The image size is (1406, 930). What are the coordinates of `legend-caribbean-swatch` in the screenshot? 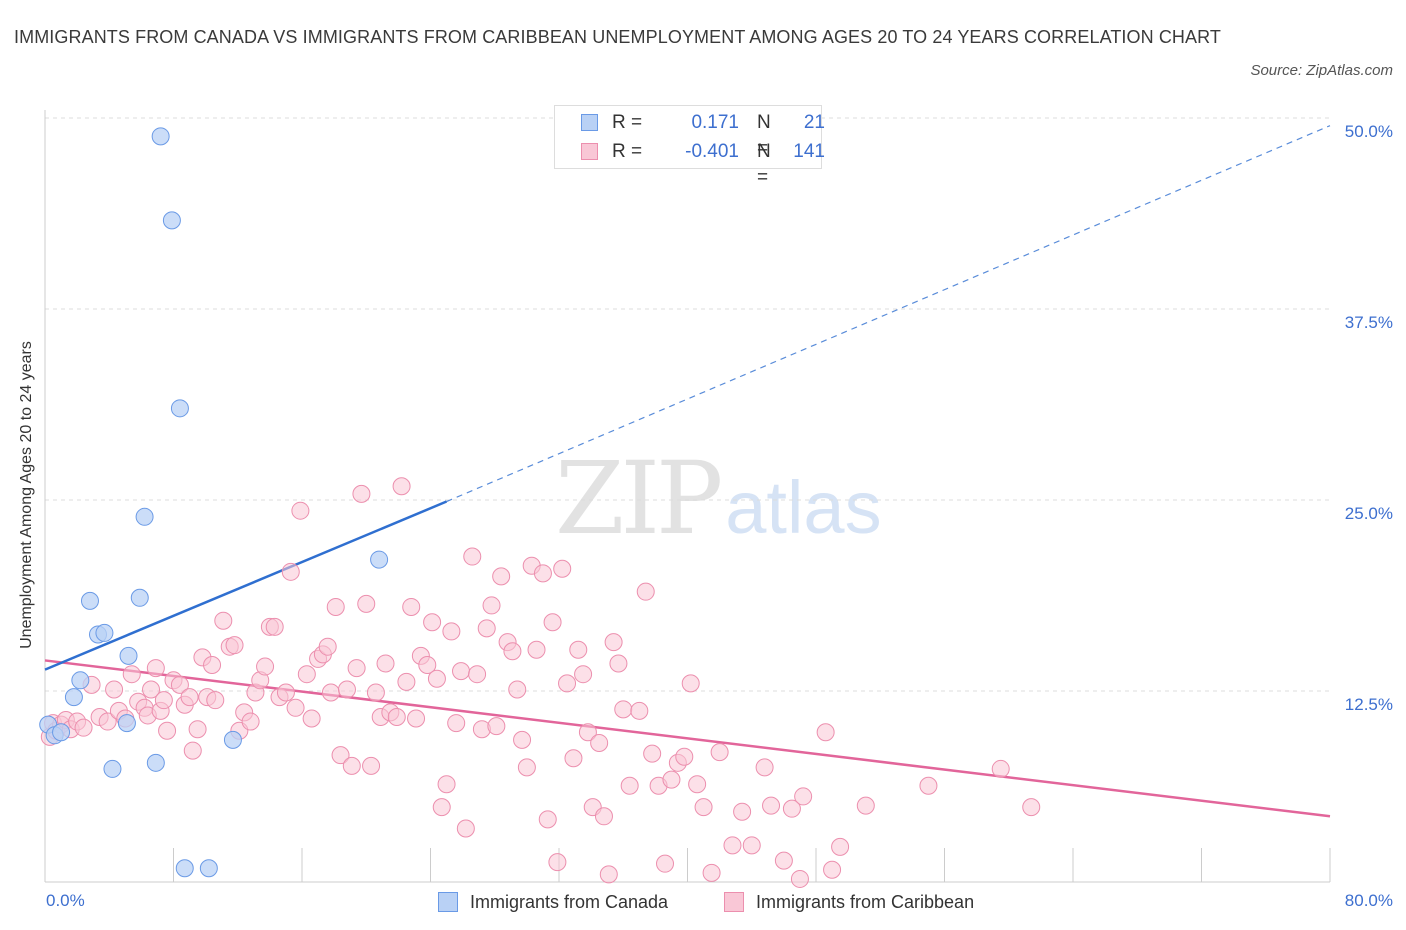 It's located at (734, 902).